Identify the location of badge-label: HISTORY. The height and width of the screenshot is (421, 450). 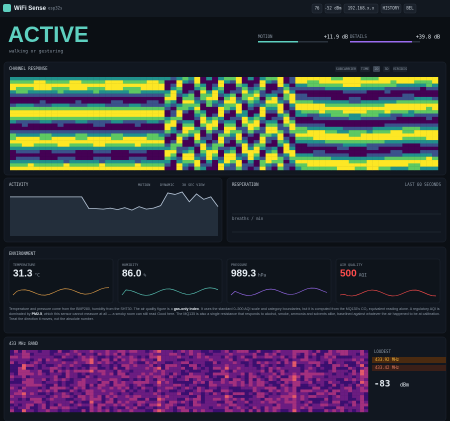
(391, 8).